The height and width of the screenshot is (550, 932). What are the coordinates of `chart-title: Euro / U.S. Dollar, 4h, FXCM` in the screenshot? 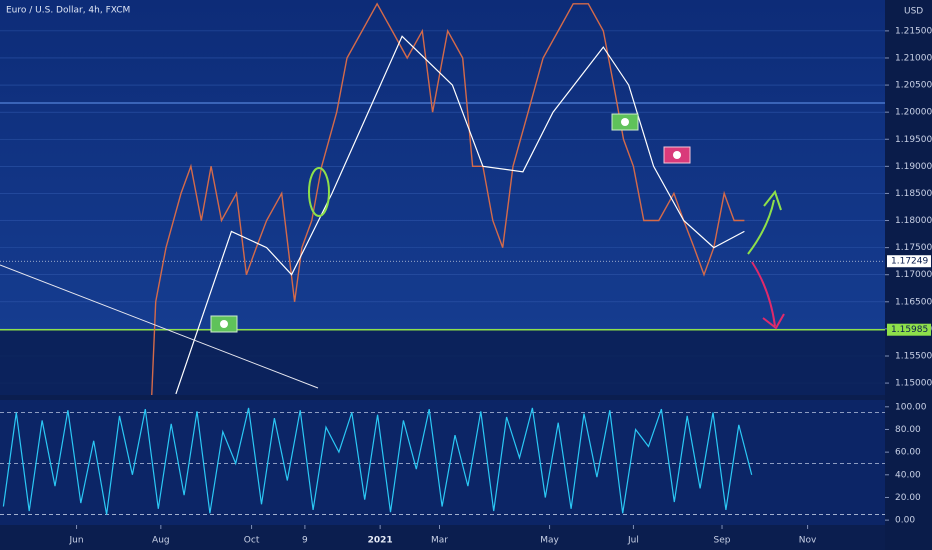 It's located at (68, 11).